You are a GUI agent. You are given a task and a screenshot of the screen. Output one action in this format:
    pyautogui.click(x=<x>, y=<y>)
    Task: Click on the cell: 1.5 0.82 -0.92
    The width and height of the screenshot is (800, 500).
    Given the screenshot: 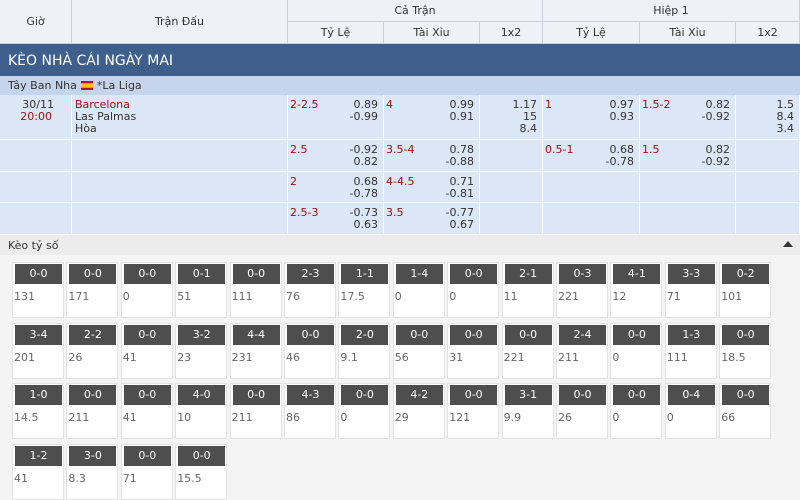 What is the action you would take?
    pyautogui.click(x=688, y=156)
    